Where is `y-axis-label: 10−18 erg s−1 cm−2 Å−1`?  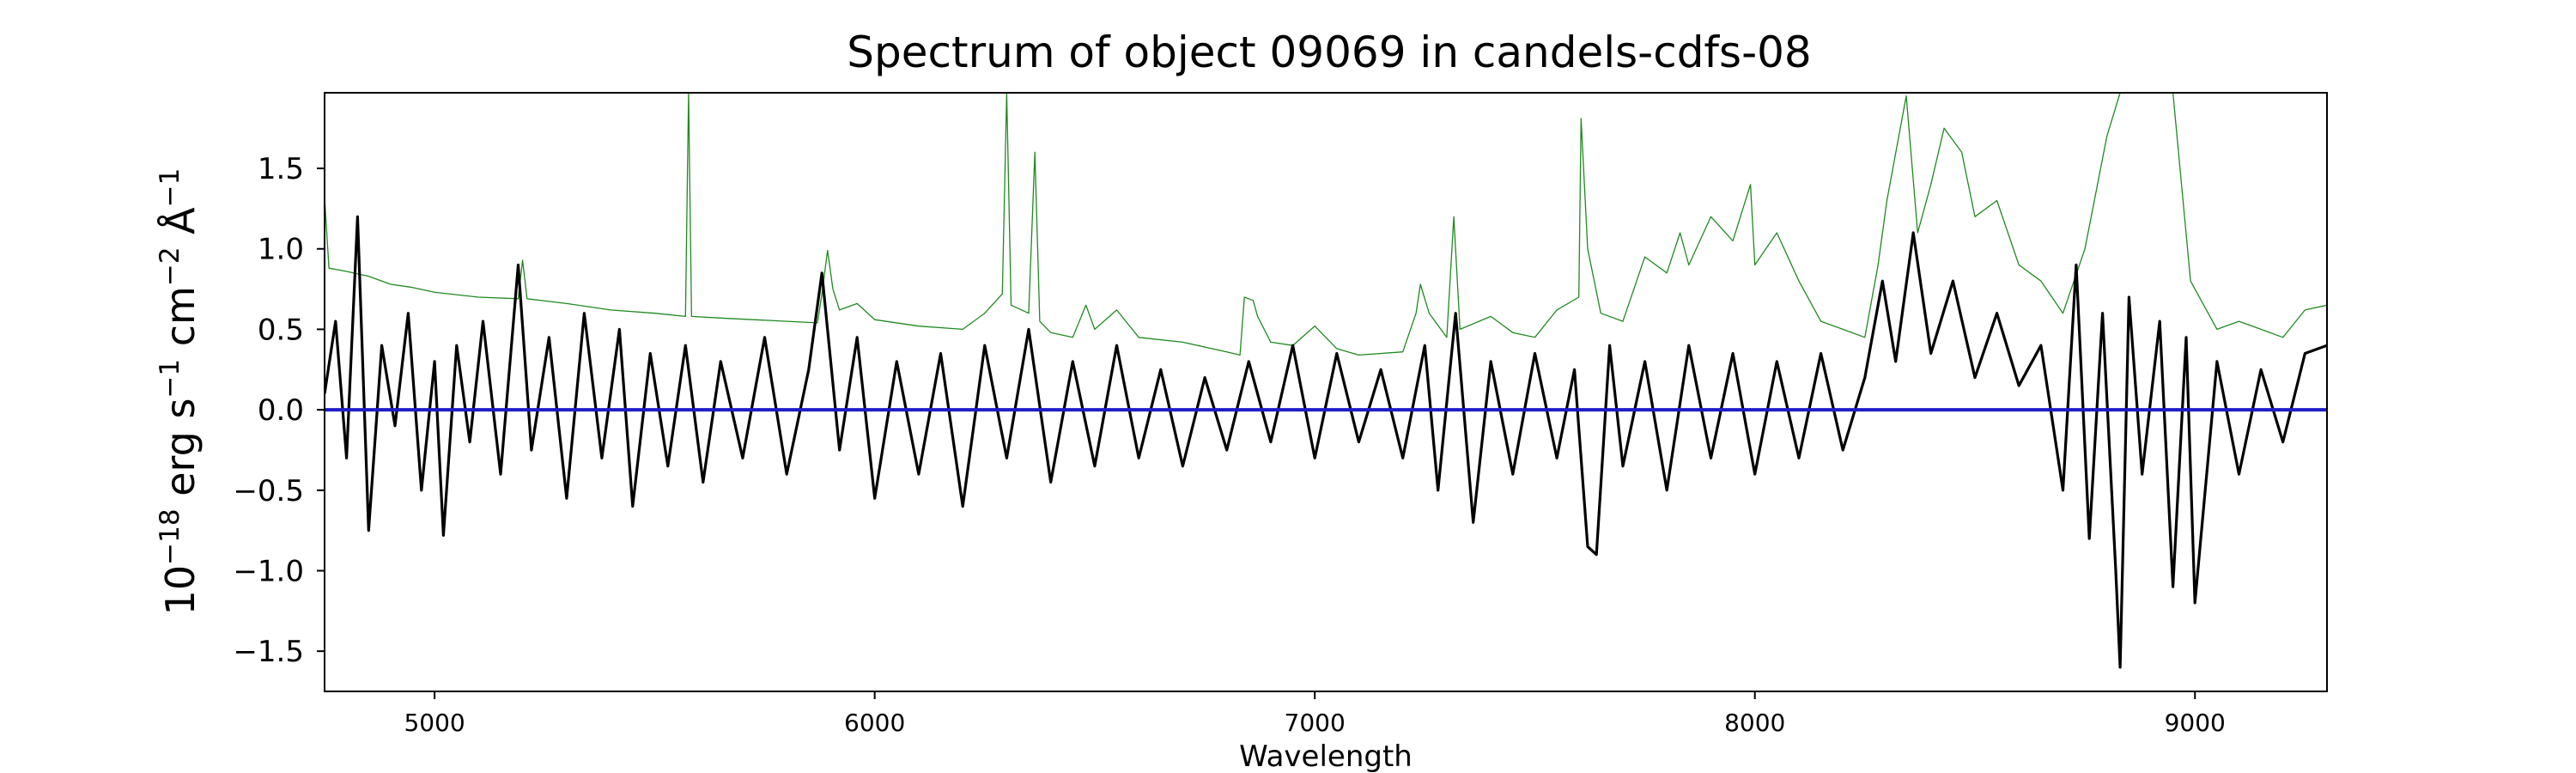 y-axis-label: 10−18 erg s−1 cm−2 Å−1 is located at coordinates (180, 392).